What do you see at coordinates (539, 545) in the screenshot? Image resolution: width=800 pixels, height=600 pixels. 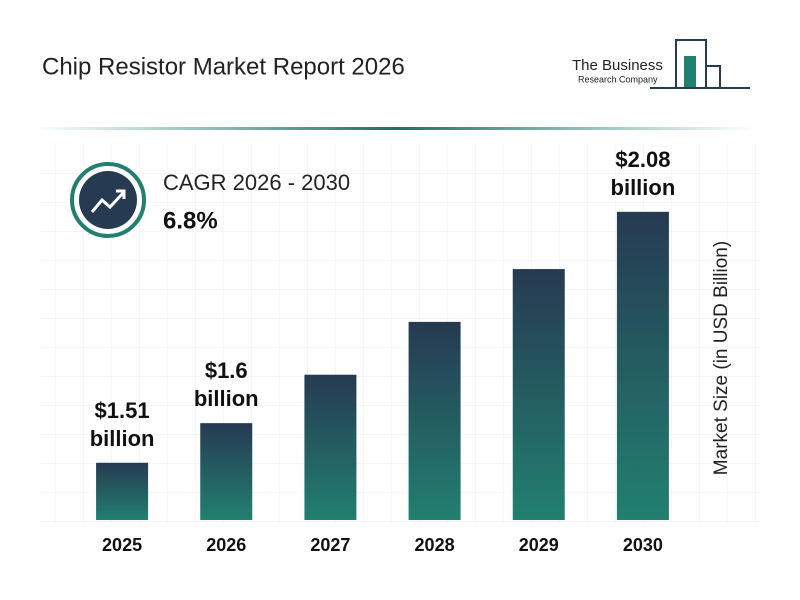 I see `x-tick-label: 2029` at bounding box center [539, 545].